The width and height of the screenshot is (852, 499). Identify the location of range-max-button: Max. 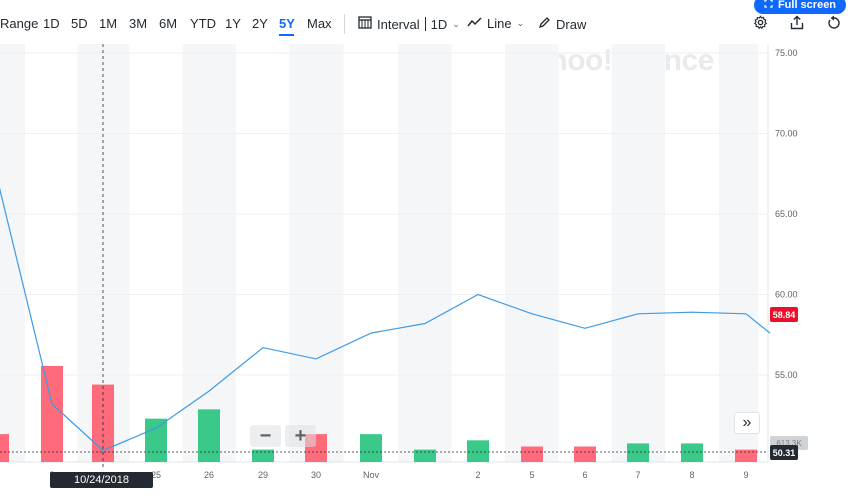
(319, 23).